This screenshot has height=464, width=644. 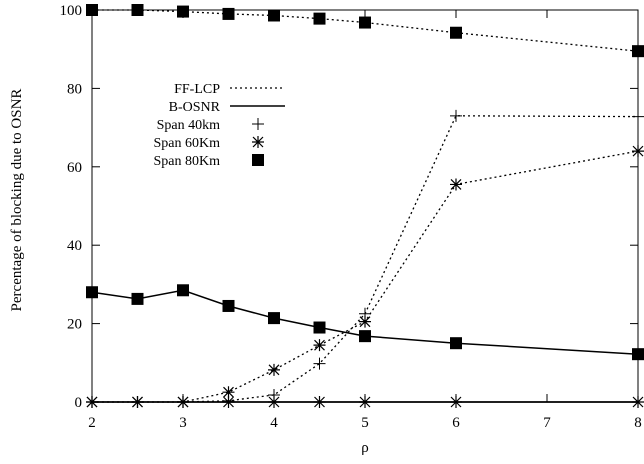 What do you see at coordinates (183, 423) in the screenshot?
I see `x-tick-label: 3` at bounding box center [183, 423].